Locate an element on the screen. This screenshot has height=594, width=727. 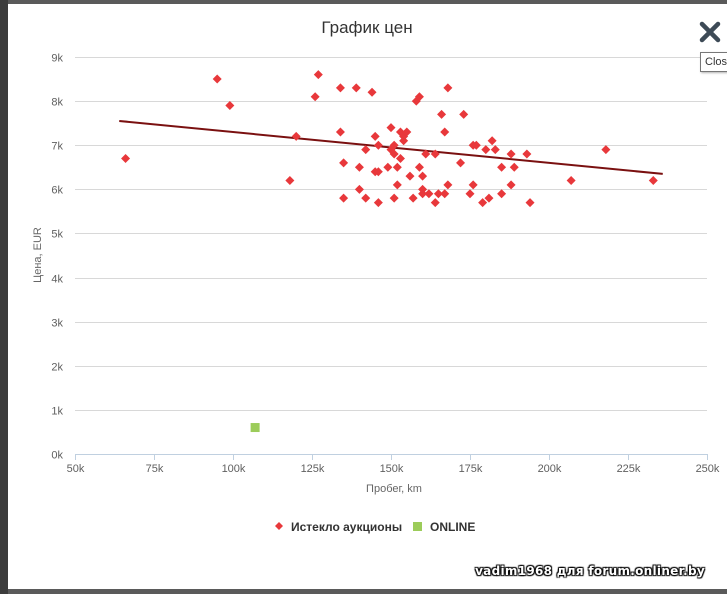
online-point is located at coordinates (255, 428).